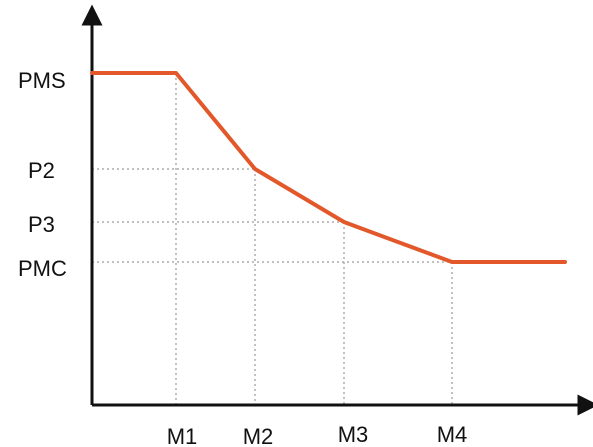 This screenshot has height=447, width=593. What do you see at coordinates (452, 434) in the screenshot?
I see `x-tick-label-m4: M4` at bounding box center [452, 434].